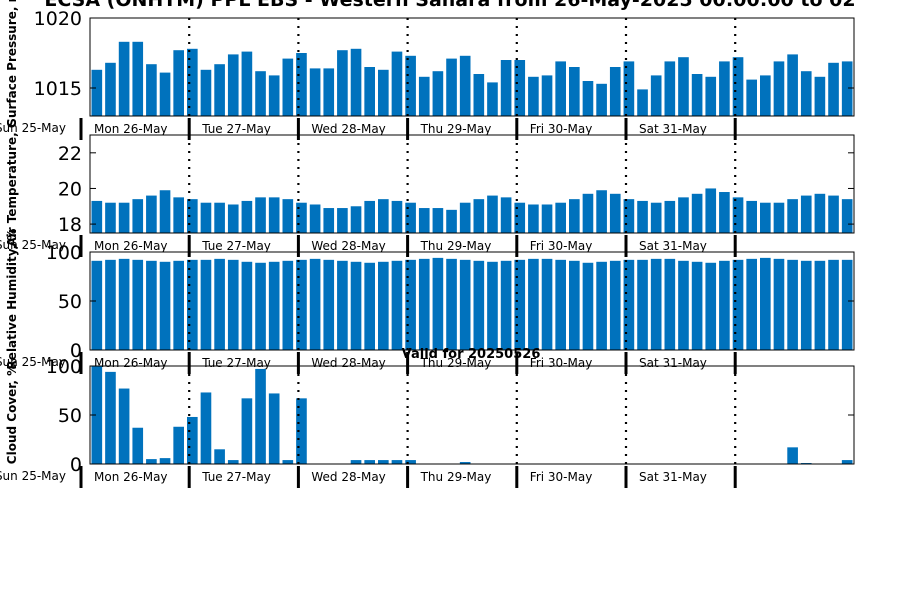  I want to click on y-tick-label: 1015, so click(58, 89).